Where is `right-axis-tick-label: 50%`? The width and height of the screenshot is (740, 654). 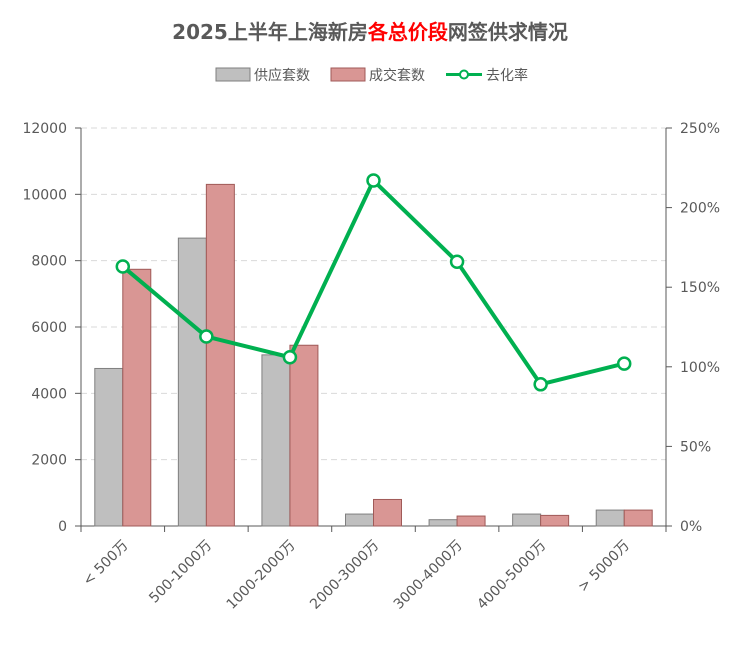 right-axis-tick-label: 50% is located at coordinates (695, 447).